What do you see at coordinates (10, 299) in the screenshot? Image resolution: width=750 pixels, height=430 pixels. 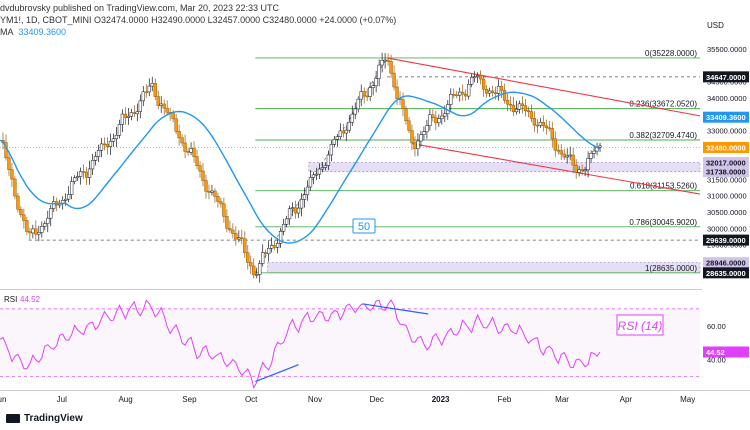 I see `rsi-legend-label: RSI` at bounding box center [10, 299].